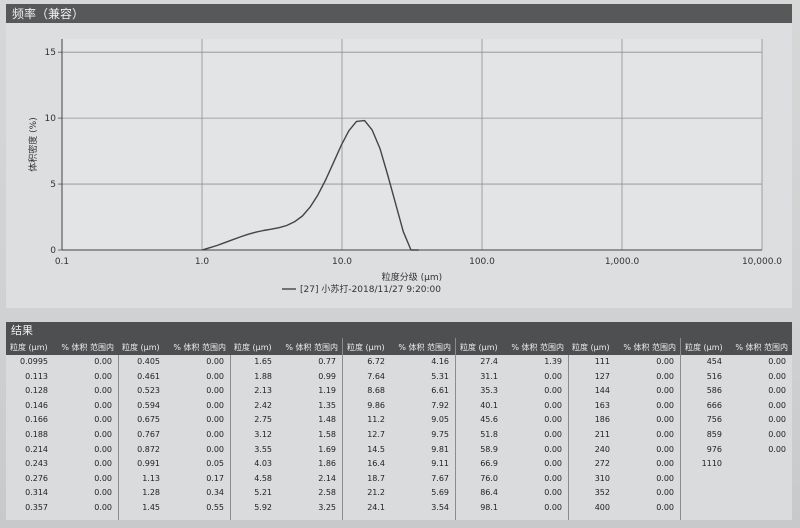 The height and width of the screenshot is (528, 800). What do you see at coordinates (34, 361) in the screenshot?
I see `size-cell: 0.0995` at bounding box center [34, 361].